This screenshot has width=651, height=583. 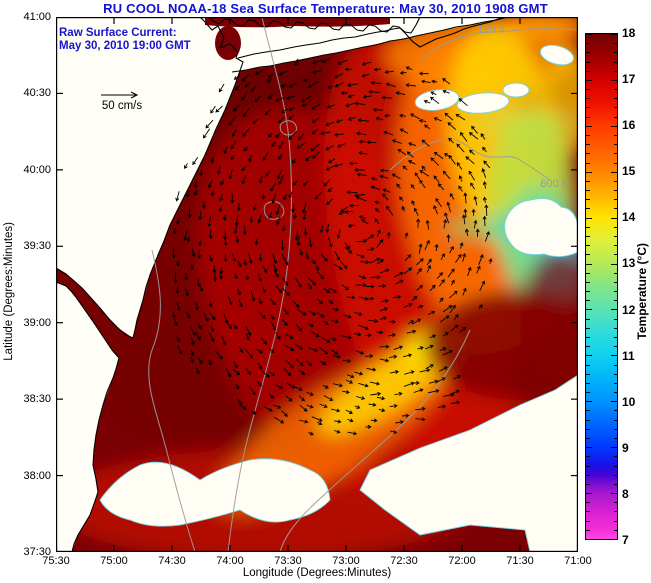 What do you see at coordinates (437, 100) in the screenshot?
I see `cloud-mask` at bounding box center [437, 100].